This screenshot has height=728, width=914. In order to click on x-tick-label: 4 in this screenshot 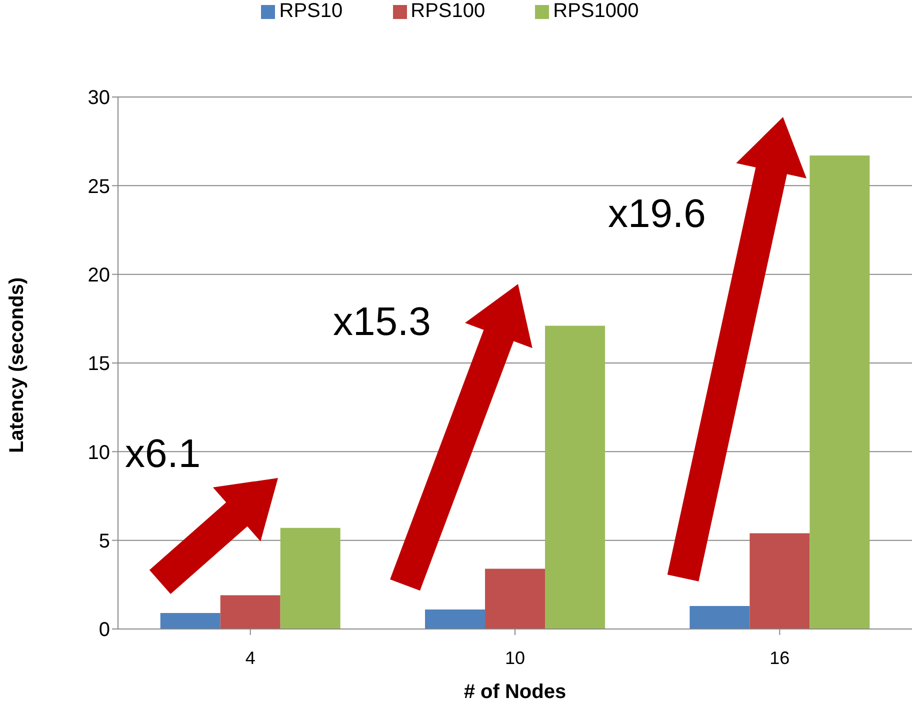, I will do `click(250, 658)`.